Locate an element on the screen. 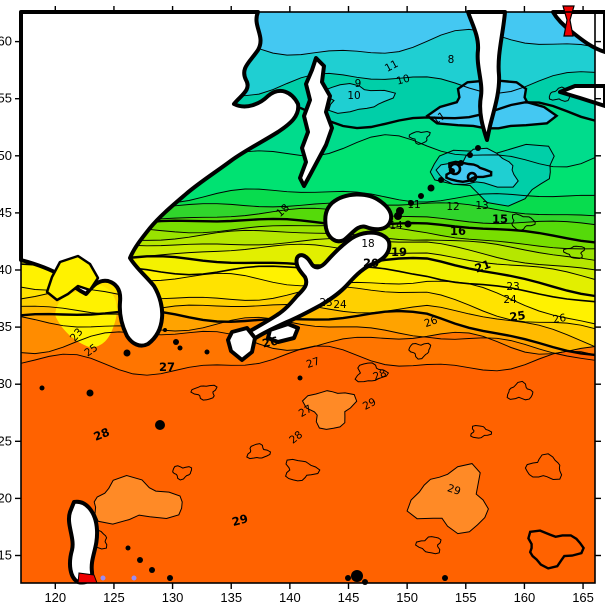 Image resolution: width=605 pixels, height=605 pixels. bohai-sea-water is located at coordinates (72, 278).